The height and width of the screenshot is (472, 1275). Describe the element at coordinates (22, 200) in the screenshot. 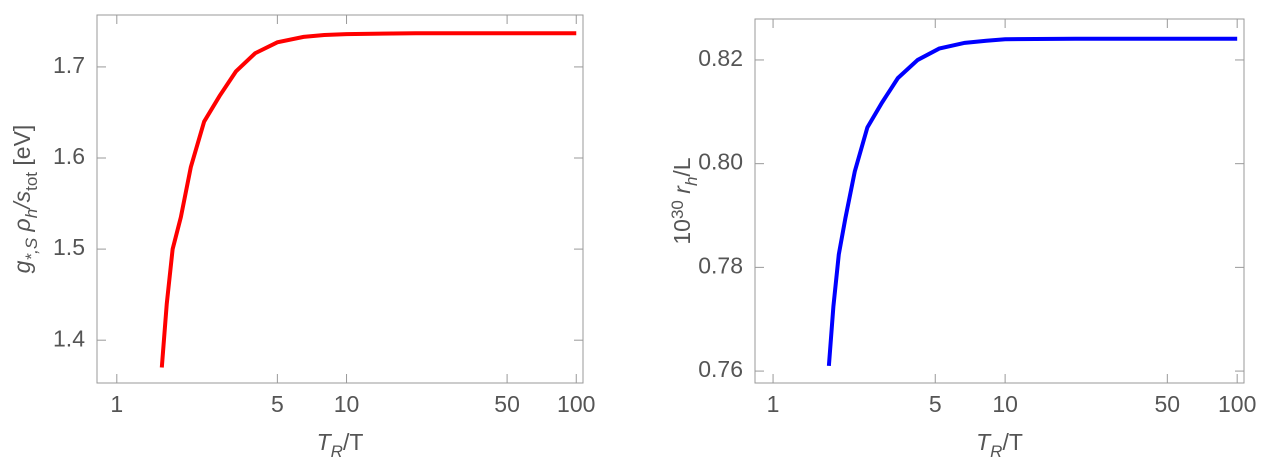

I see `label-part: /s` at that location.